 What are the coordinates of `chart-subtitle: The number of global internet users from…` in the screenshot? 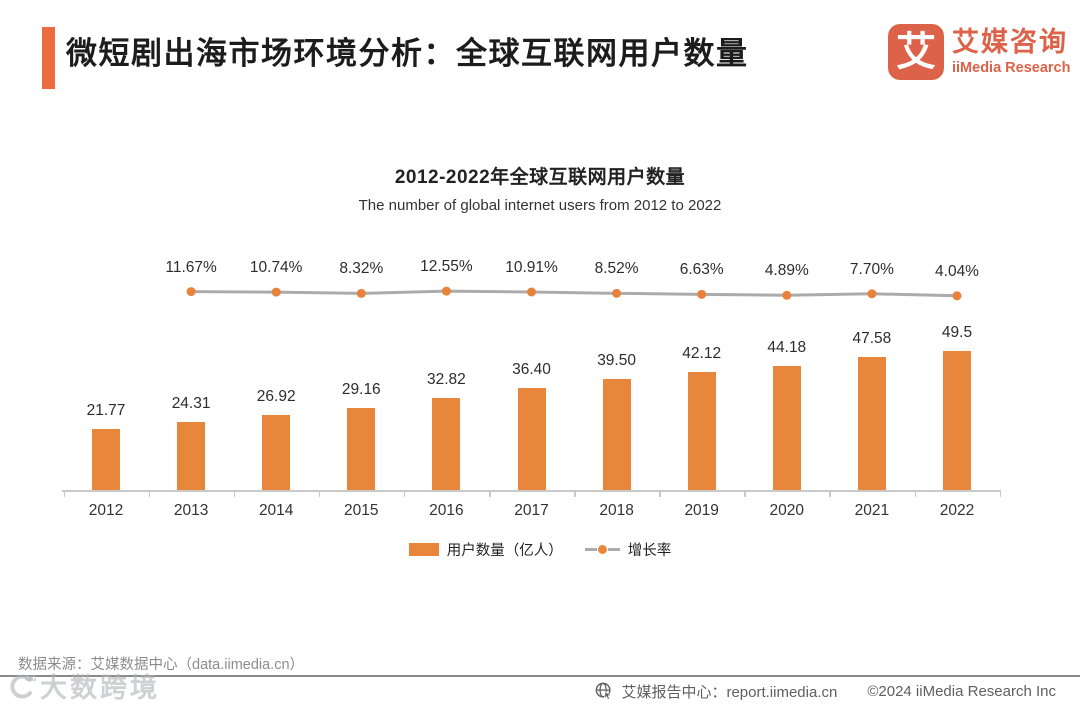 It's located at (540, 205).